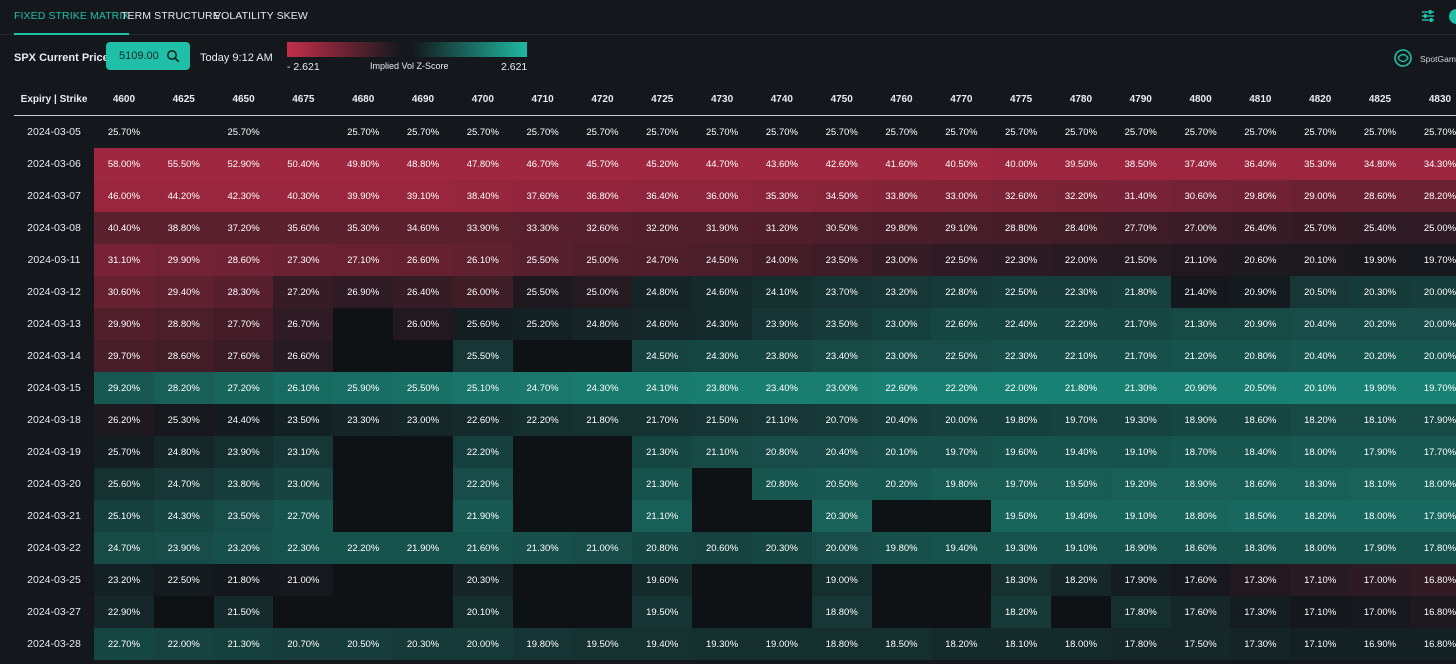  What do you see at coordinates (1260, 452) in the screenshot?
I see `iv-cell: 18.40%` at bounding box center [1260, 452].